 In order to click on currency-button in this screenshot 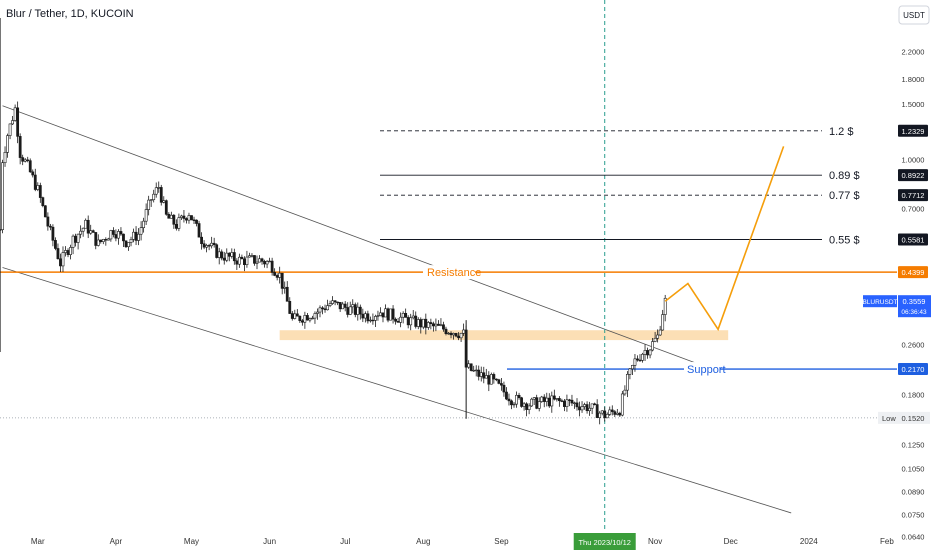, I will do `click(914, 15)`.